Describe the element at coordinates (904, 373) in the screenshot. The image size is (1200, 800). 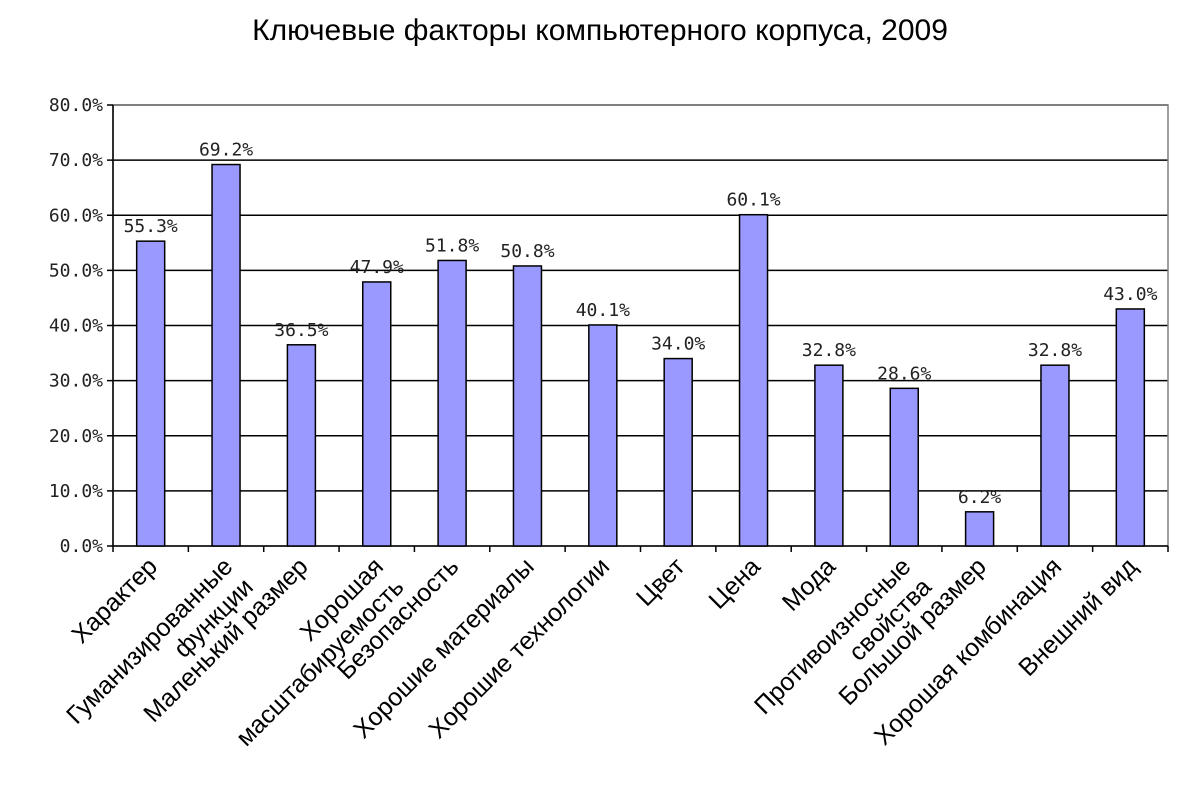
I see `data-label: 28.6%` at that location.